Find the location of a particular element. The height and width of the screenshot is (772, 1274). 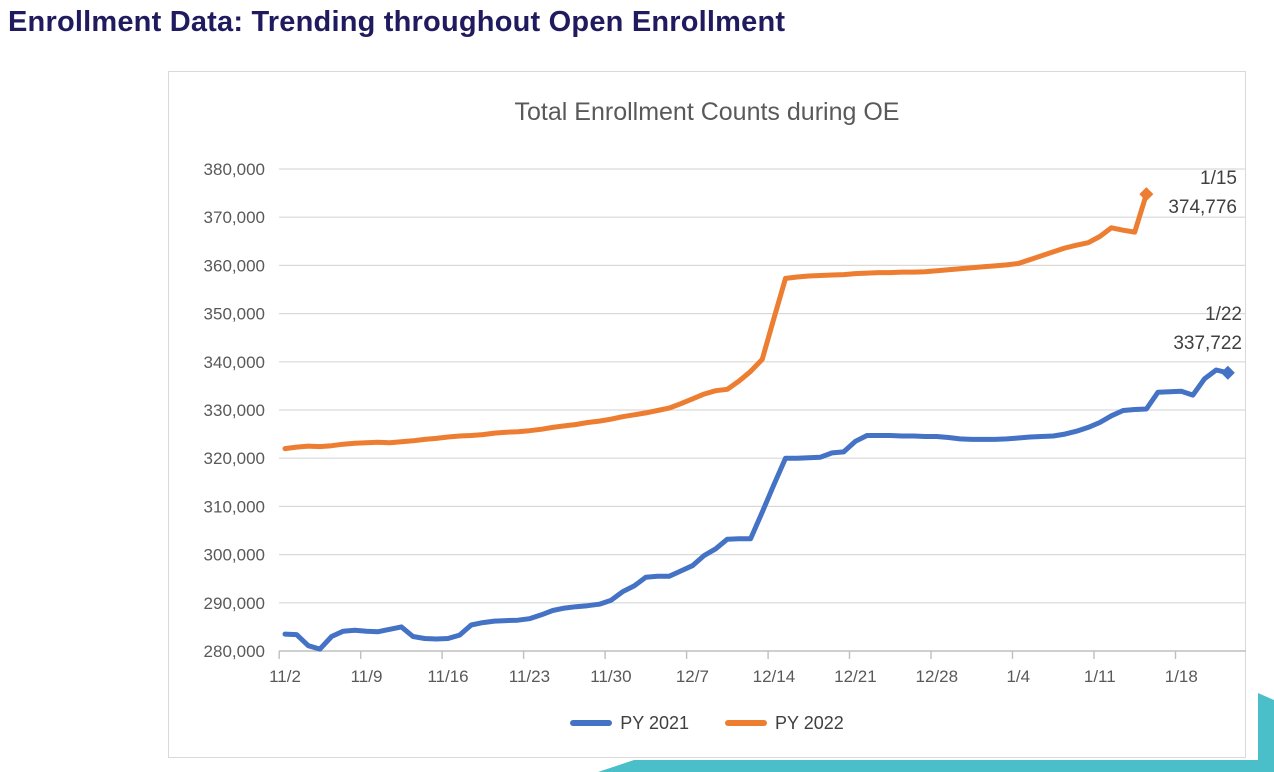

svg-text: 1/4 is located at coordinates (1018, 676).